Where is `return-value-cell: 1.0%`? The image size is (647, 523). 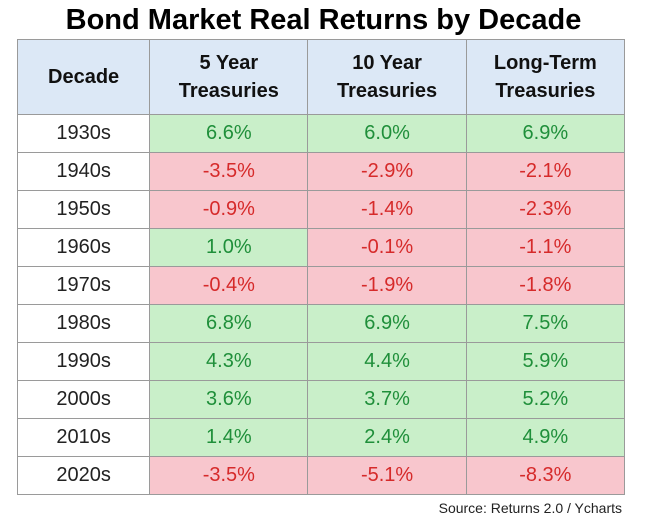 return-value-cell: 1.0% is located at coordinates (229, 247).